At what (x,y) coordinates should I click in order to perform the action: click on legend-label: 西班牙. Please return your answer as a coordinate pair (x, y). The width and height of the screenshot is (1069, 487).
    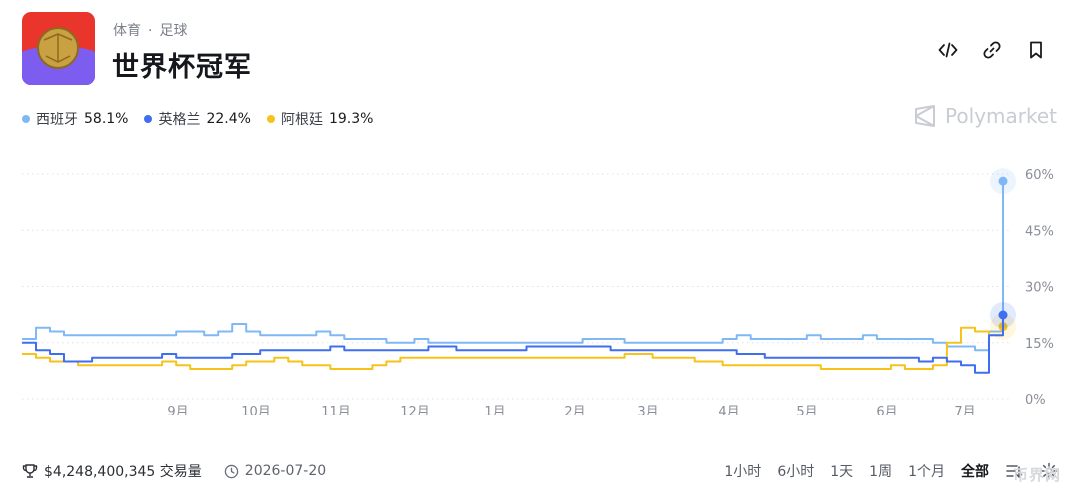
    Looking at the image, I should click on (57, 120).